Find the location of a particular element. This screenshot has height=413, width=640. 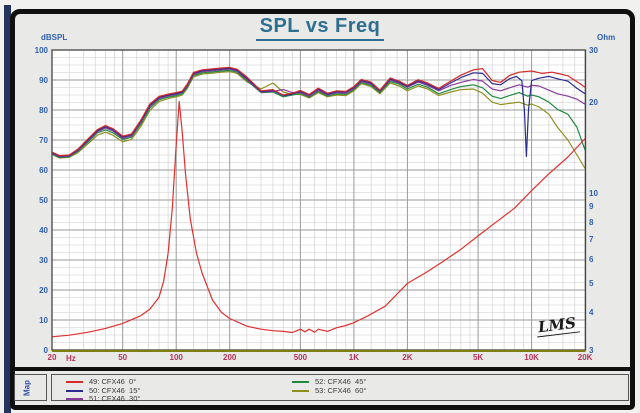

legend-label: 51: CFX46 30° is located at coordinates (115, 398).